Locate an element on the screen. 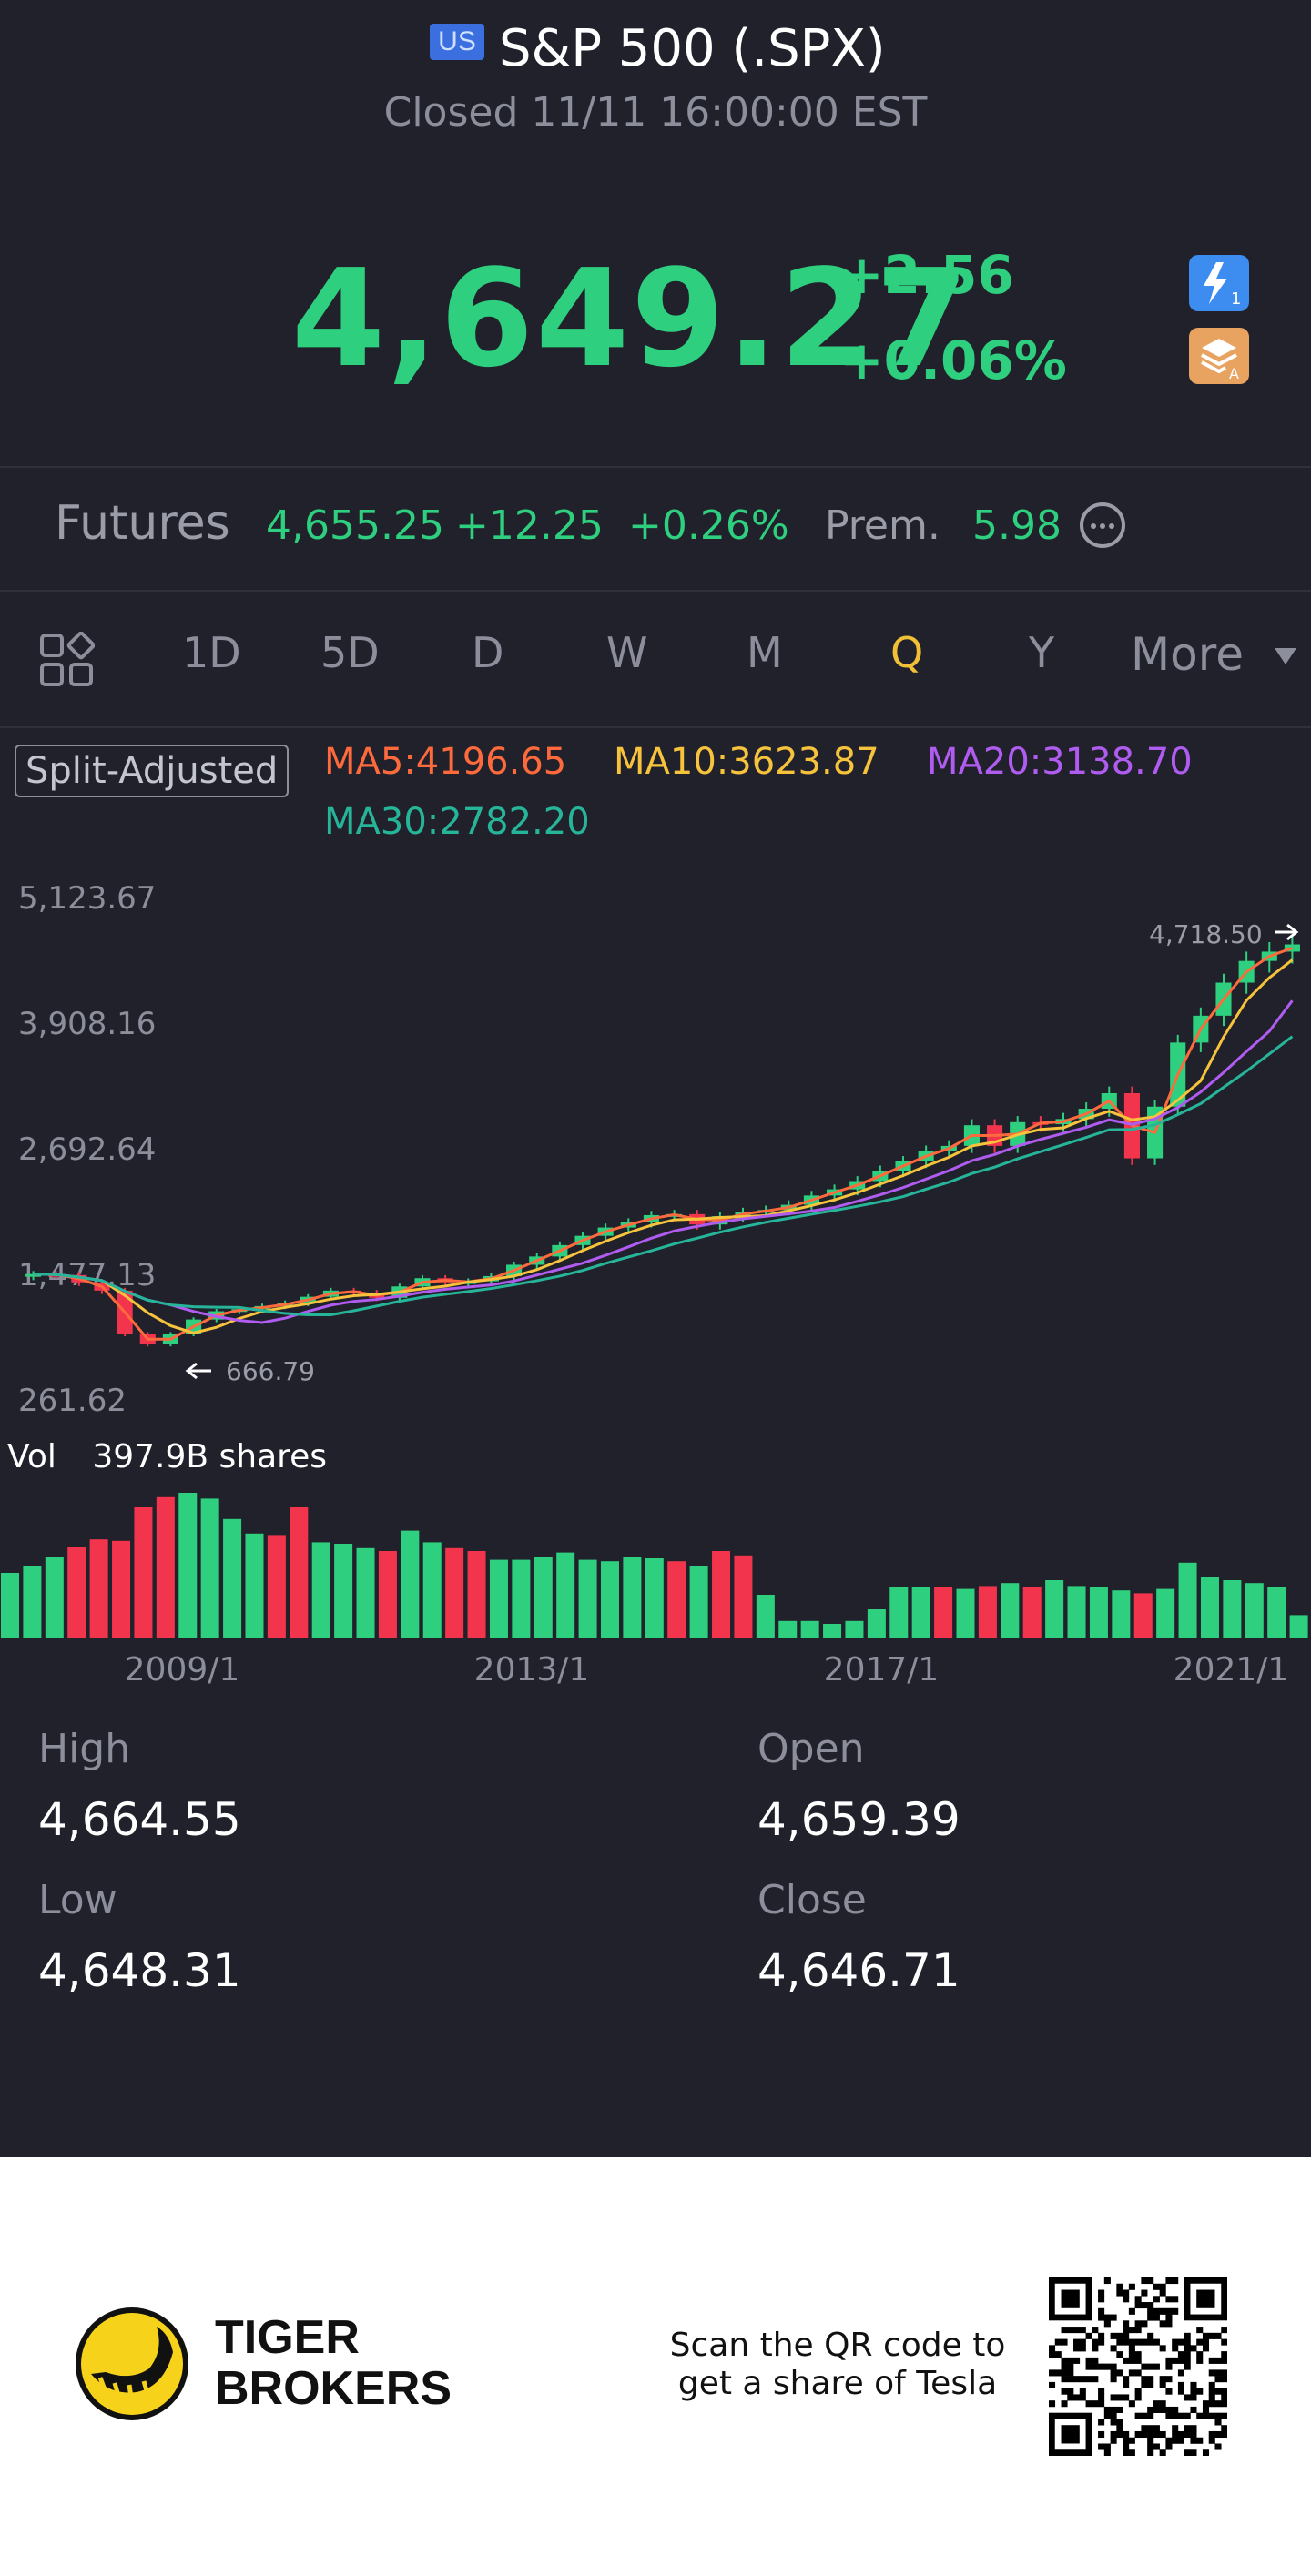 This screenshot has width=1311, height=2576. volume-title: Vol is located at coordinates (32, 1457).